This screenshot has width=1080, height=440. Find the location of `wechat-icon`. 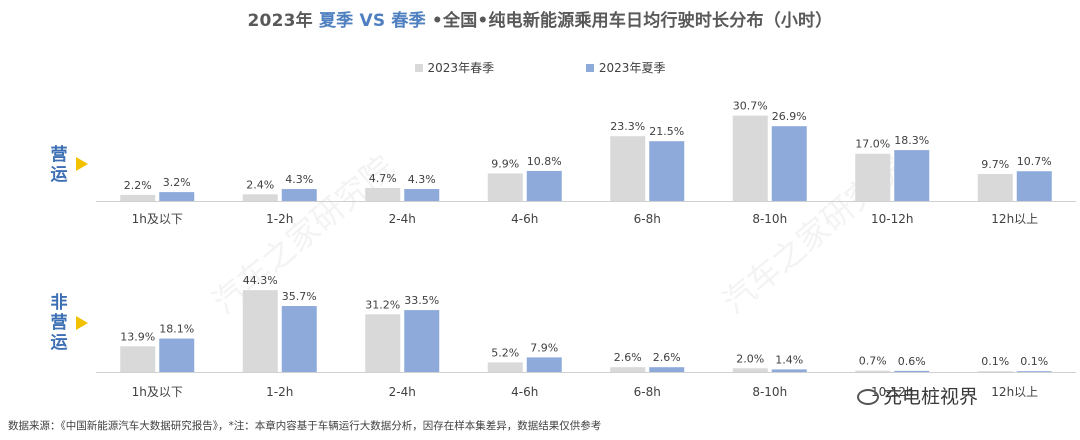

wechat-icon is located at coordinates (868, 397).